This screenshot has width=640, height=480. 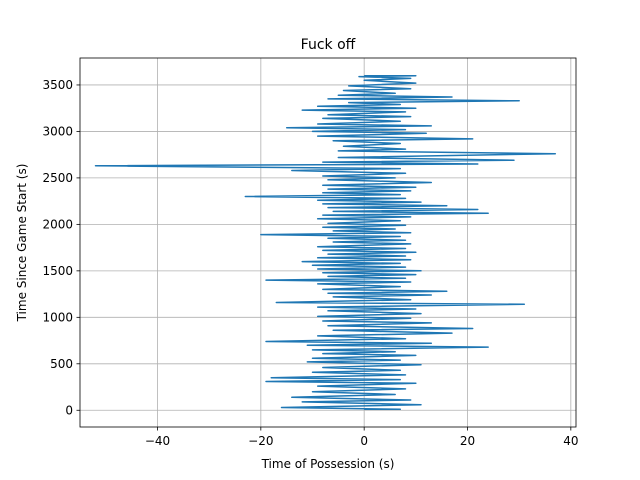 What do you see at coordinates (57, 317) in the screenshot?
I see `y-tick-label: 1000` at bounding box center [57, 317].